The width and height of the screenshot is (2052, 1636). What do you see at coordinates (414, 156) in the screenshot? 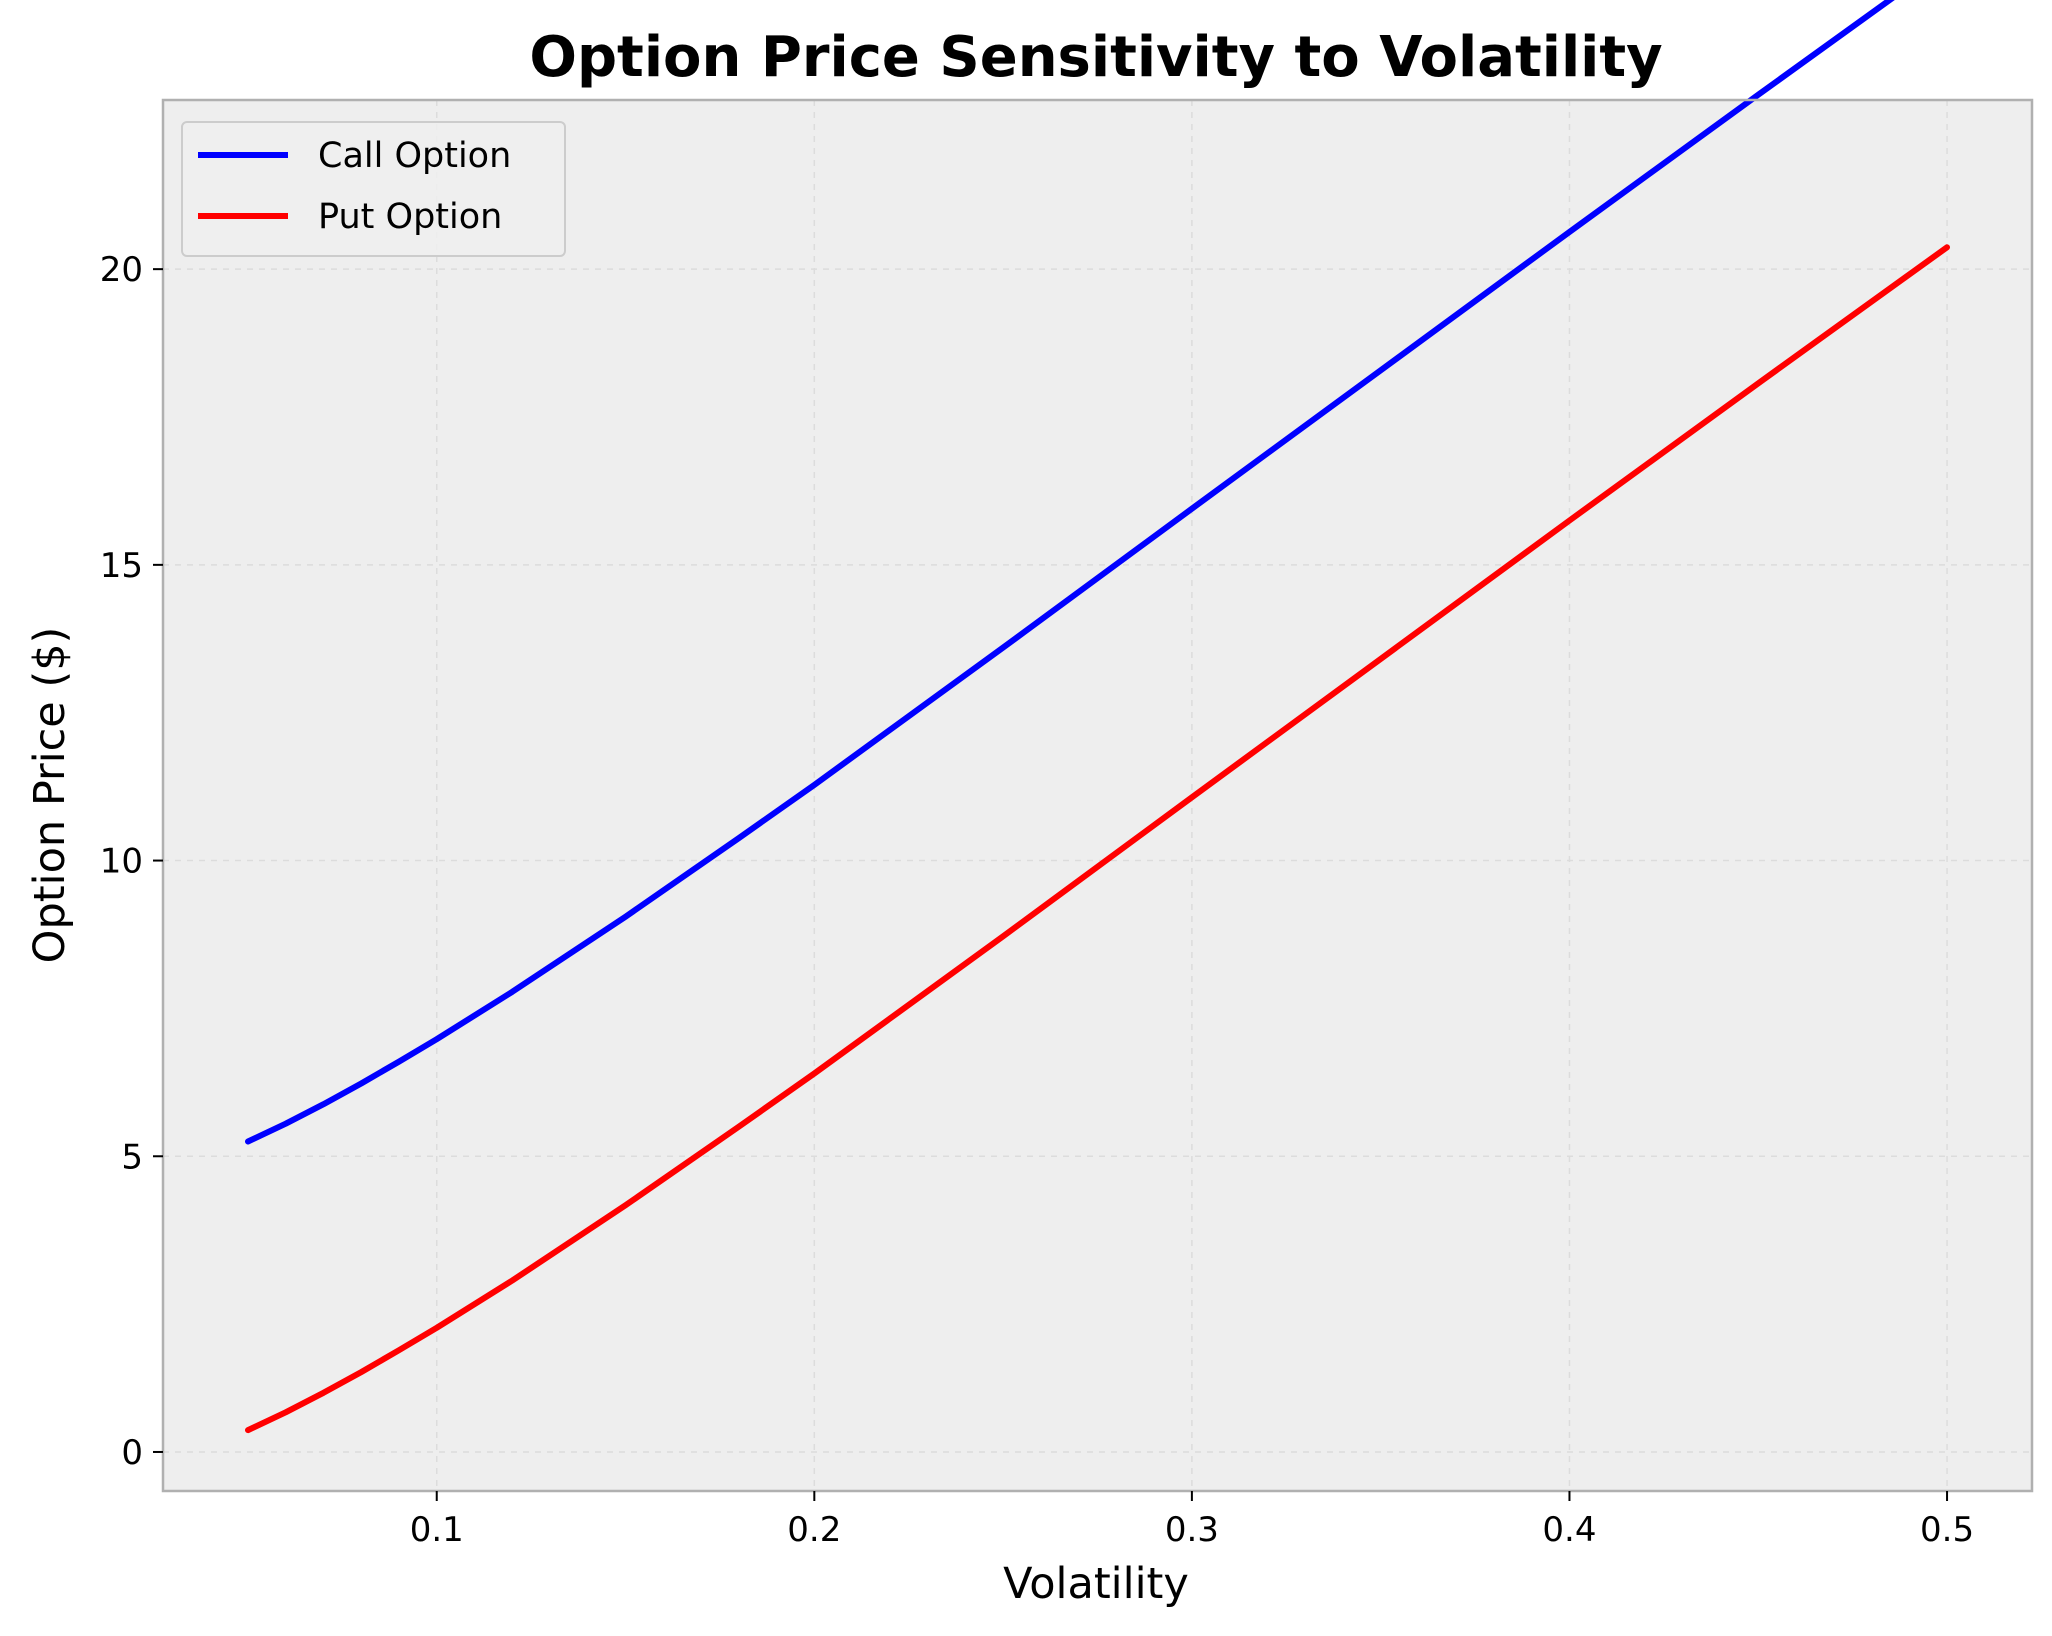
I see `legend-label-call: Call Option` at bounding box center [414, 156].